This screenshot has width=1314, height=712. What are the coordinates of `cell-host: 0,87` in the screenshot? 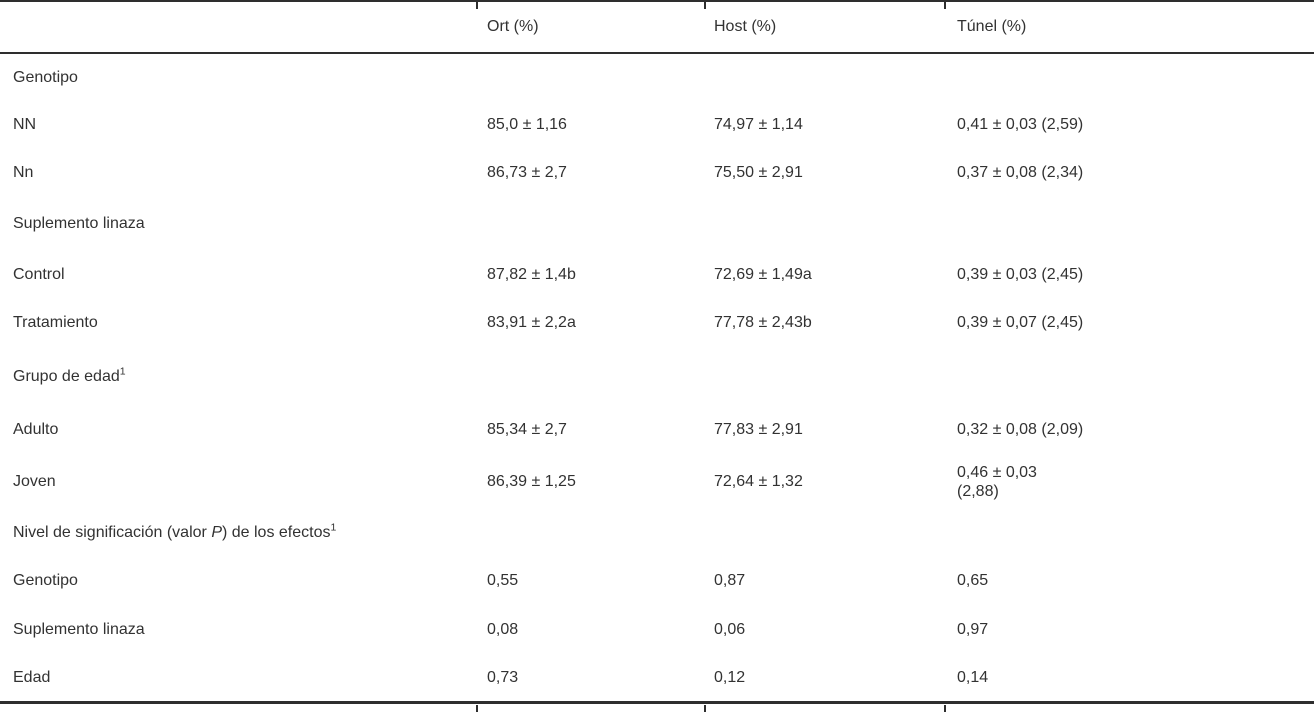 It's located at (730, 580).